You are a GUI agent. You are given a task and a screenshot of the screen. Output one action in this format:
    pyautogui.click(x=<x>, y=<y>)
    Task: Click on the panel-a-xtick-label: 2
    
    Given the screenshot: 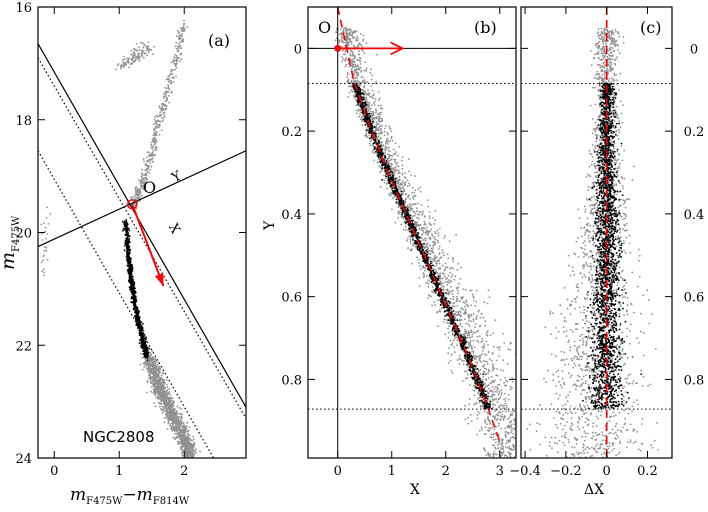 What is the action you would take?
    pyautogui.click(x=184, y=471)
    